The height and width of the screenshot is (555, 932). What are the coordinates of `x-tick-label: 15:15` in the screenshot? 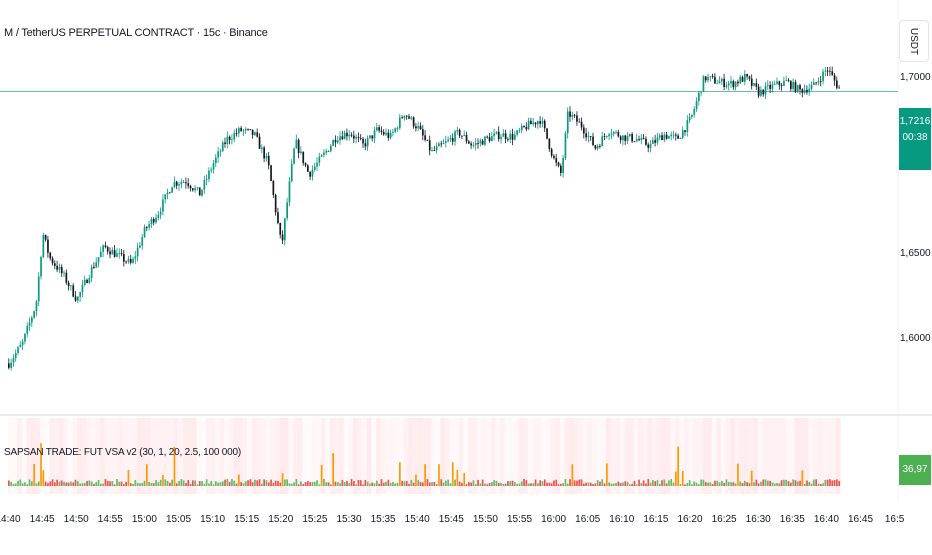 It's located at (247, 519).